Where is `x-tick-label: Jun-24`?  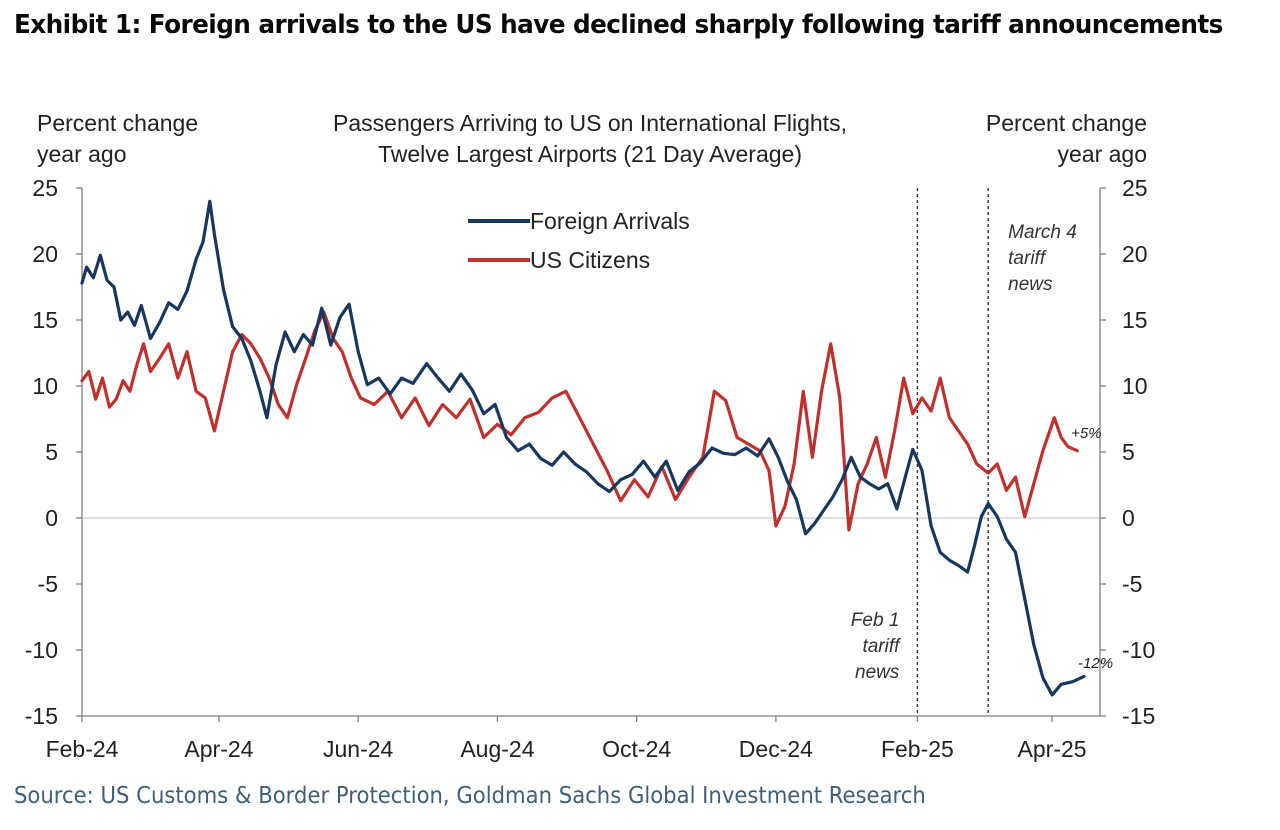
x-tick-label: Jun-24 is located at coordinates (358, 749).